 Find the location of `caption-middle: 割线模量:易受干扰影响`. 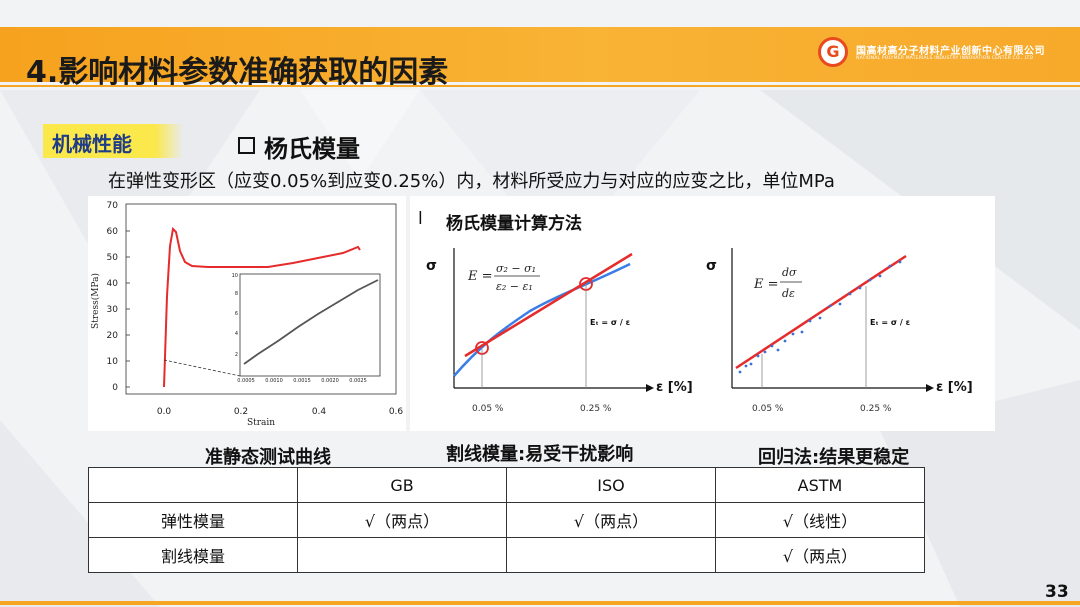

caption-middle: 割线模量:易受干扰影响 is located at coordinates (540, 454).